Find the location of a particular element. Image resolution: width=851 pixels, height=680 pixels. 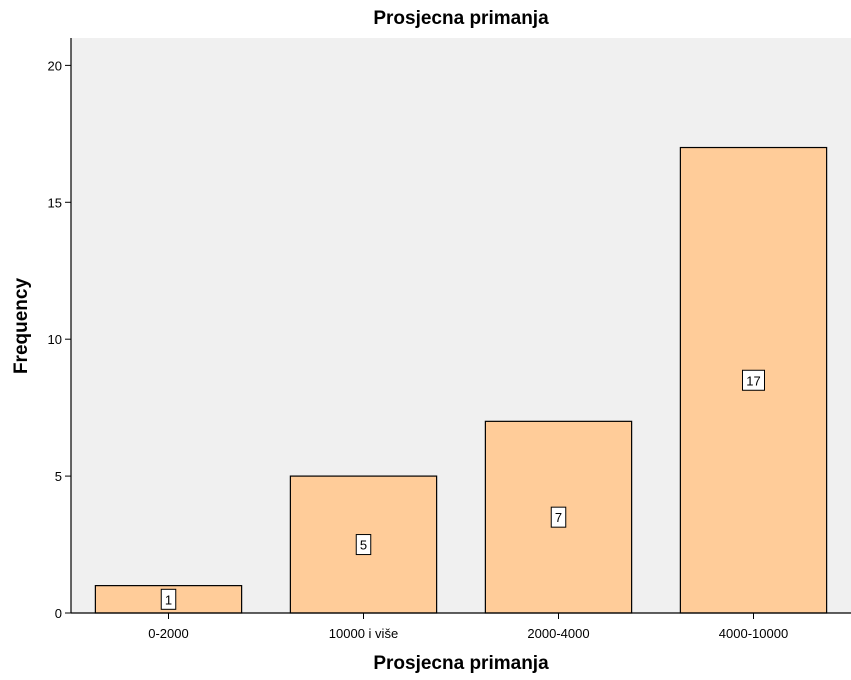

data-label: 1 is located at coordinates (168, 599).